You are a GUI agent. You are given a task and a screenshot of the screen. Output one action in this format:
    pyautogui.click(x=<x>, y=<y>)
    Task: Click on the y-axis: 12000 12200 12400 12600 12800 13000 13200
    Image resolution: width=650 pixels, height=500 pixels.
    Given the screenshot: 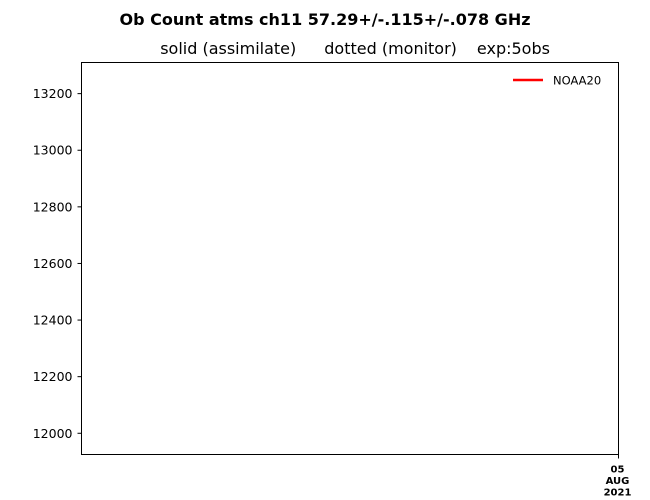 What is the action you would take?
    pyautogui.click(x=57, y=263)
    